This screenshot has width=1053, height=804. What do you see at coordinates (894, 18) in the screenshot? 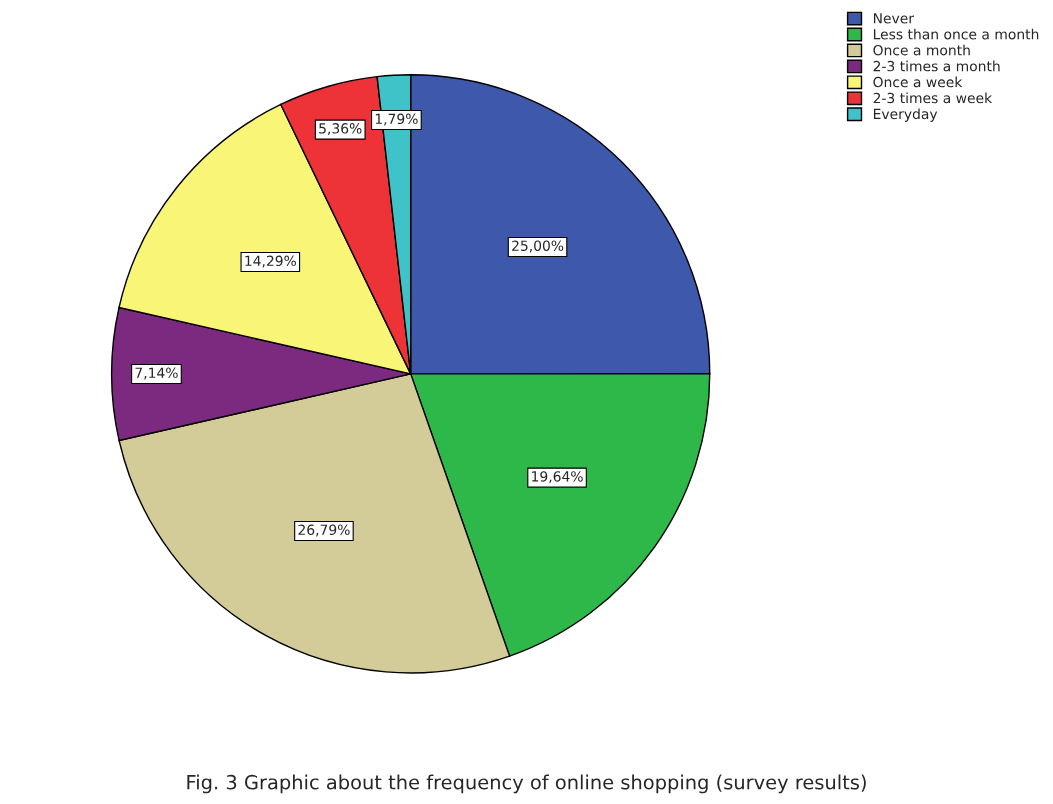
I see `legend-label: Never` at bounding box center [894, 18].